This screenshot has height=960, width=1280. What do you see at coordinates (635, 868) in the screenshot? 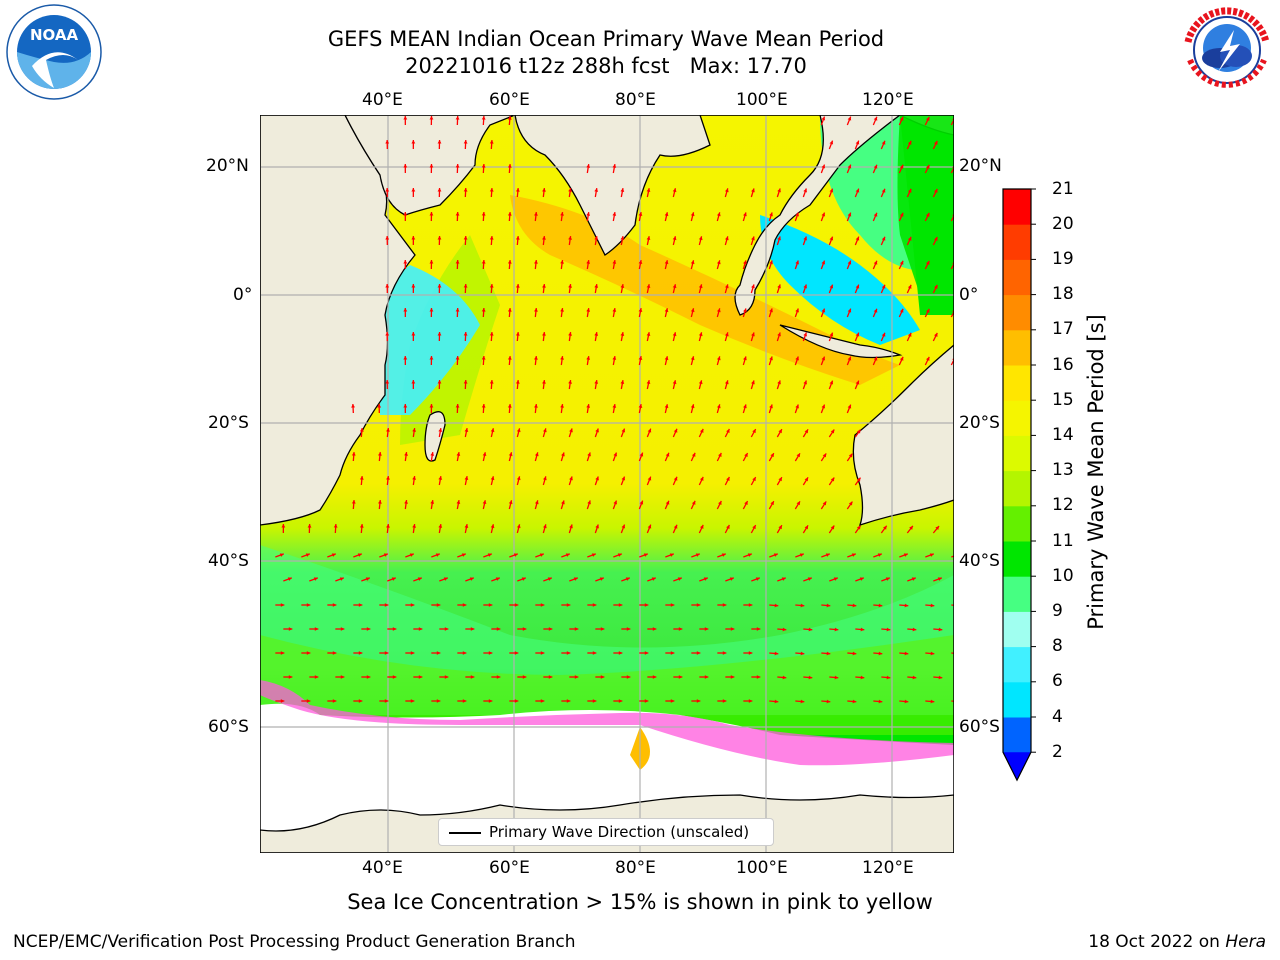
I see `lon-tick-bottom: 80°E` at bounding box center [635, 868].